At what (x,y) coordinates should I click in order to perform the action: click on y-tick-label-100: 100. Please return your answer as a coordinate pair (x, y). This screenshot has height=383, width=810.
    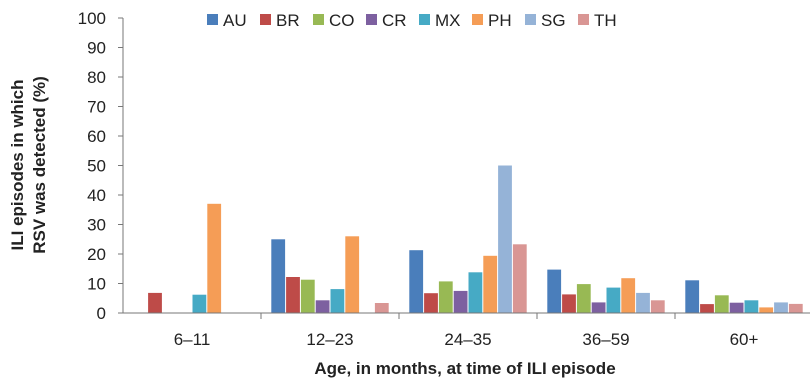
    Looking at the image, I should click on (92, 18).